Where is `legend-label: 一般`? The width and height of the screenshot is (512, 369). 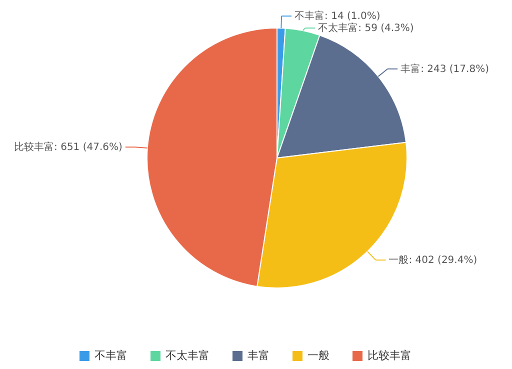
legend-label: 一般 is located at coordinates (319, 355).